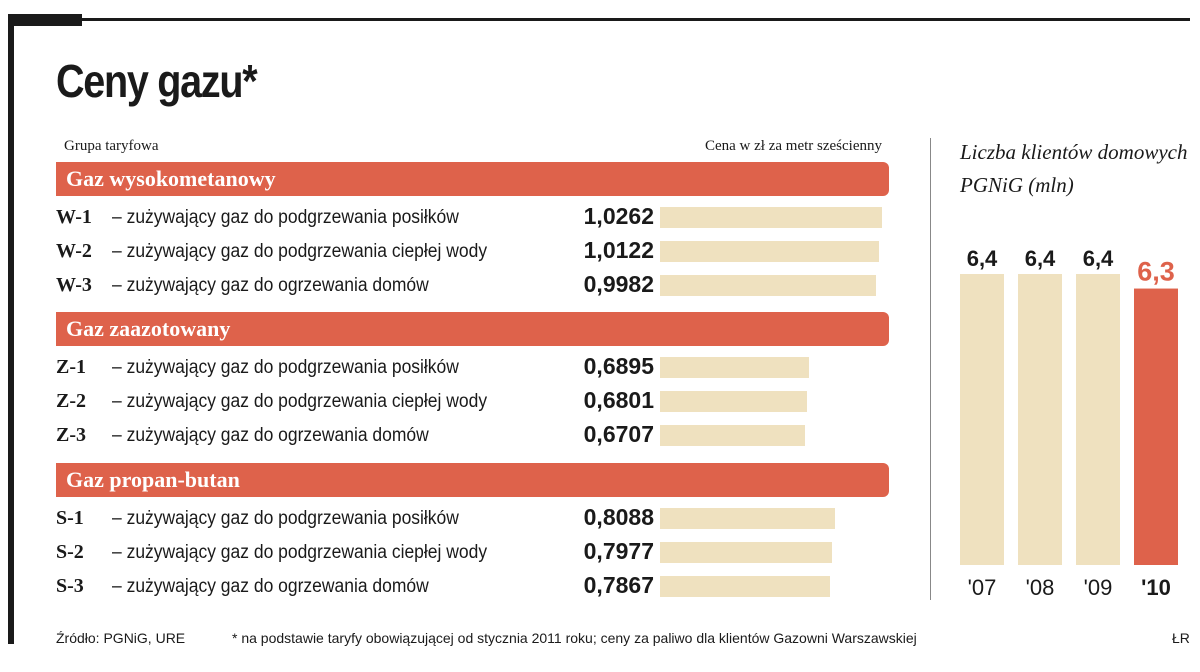 The height and width of the screenshot is (672, 1200). What do you see at coordinates (74, 251) in the screenshot?
I see `tariff-code: W-2` at bounding box center [74, 251].